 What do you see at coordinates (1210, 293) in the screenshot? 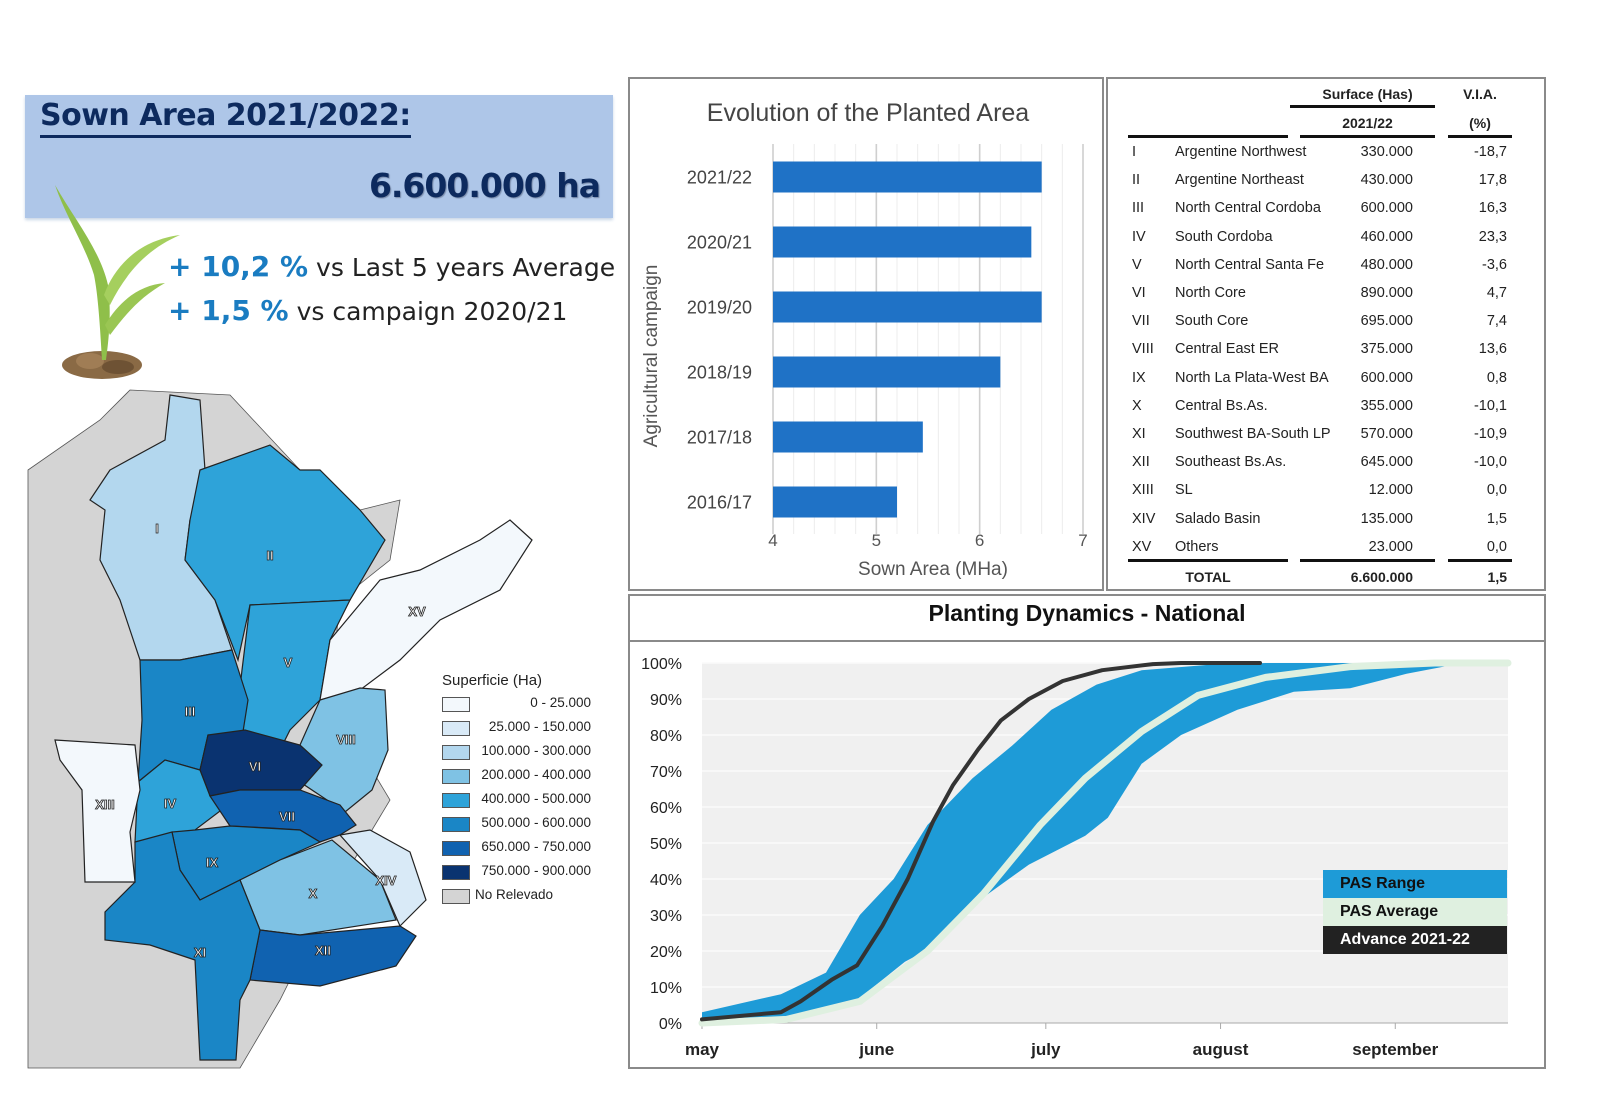
I see `region-name: North Core` at bounding box center [1210, 293].